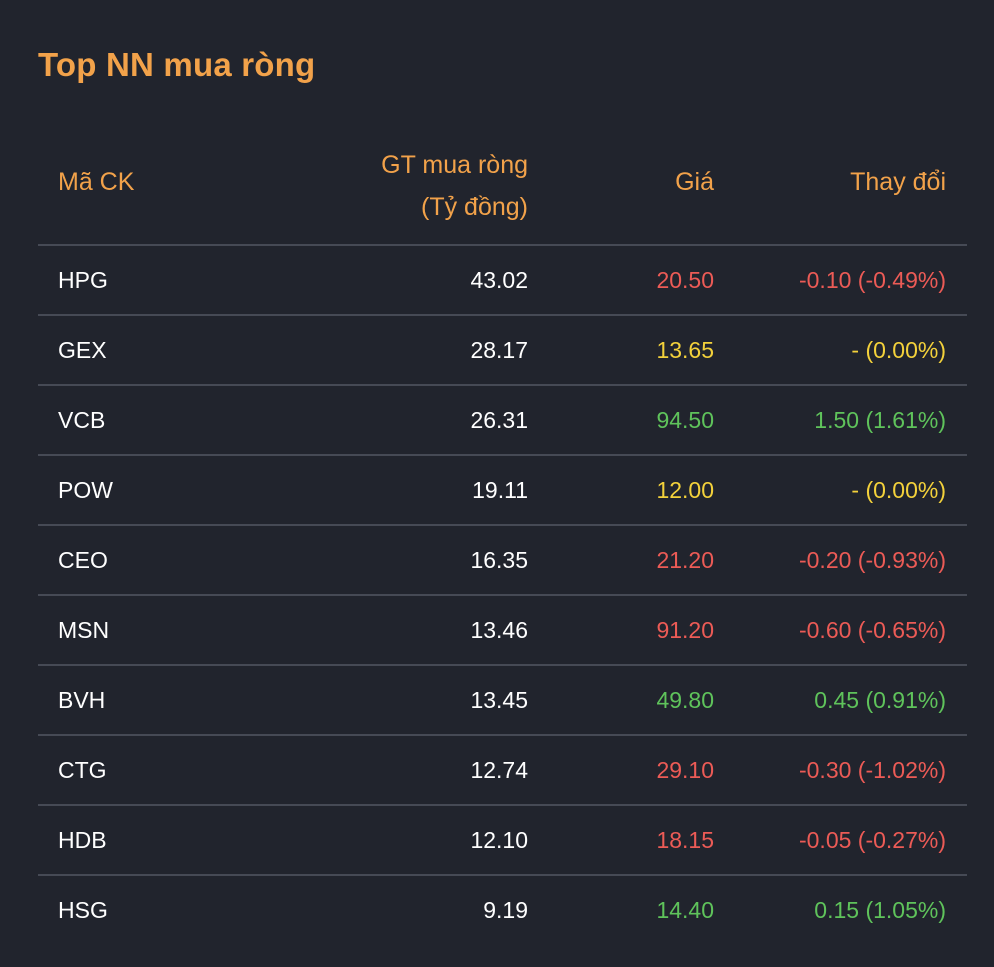 Image resolution: width=994 pixels, height=967 pixels. I want to click on table-row-hsg: HSG 9.19 14.40 0.15 (1.05%), so click(502, 910).